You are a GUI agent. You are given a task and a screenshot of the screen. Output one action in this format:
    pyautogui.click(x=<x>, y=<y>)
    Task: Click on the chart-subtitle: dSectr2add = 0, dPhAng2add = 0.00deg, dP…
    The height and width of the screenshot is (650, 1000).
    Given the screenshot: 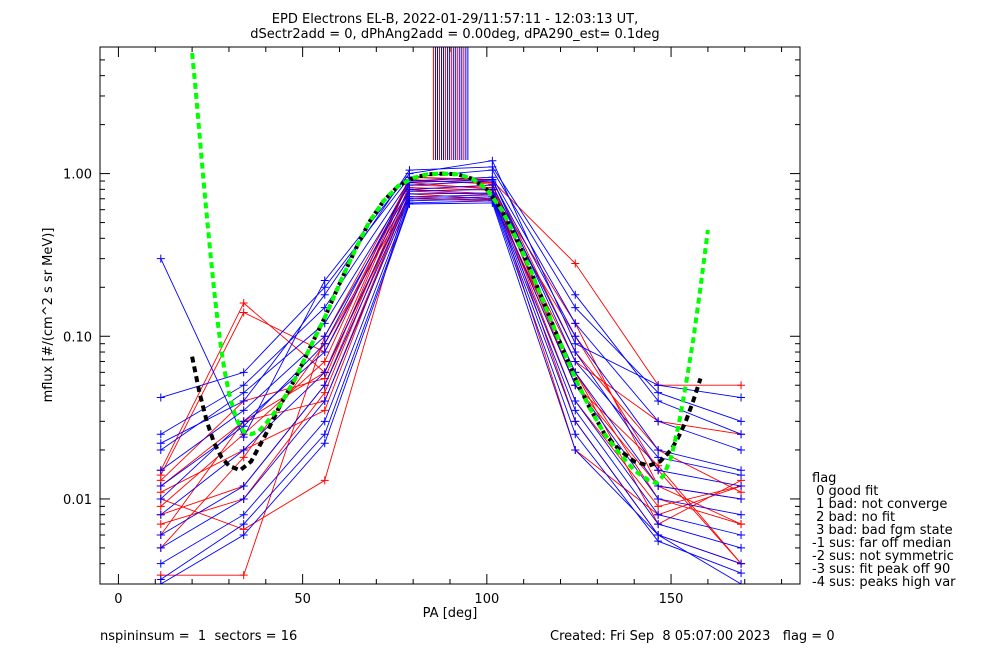 What is the action you would take?
    pyautogui.click(x=454, y=34)
    